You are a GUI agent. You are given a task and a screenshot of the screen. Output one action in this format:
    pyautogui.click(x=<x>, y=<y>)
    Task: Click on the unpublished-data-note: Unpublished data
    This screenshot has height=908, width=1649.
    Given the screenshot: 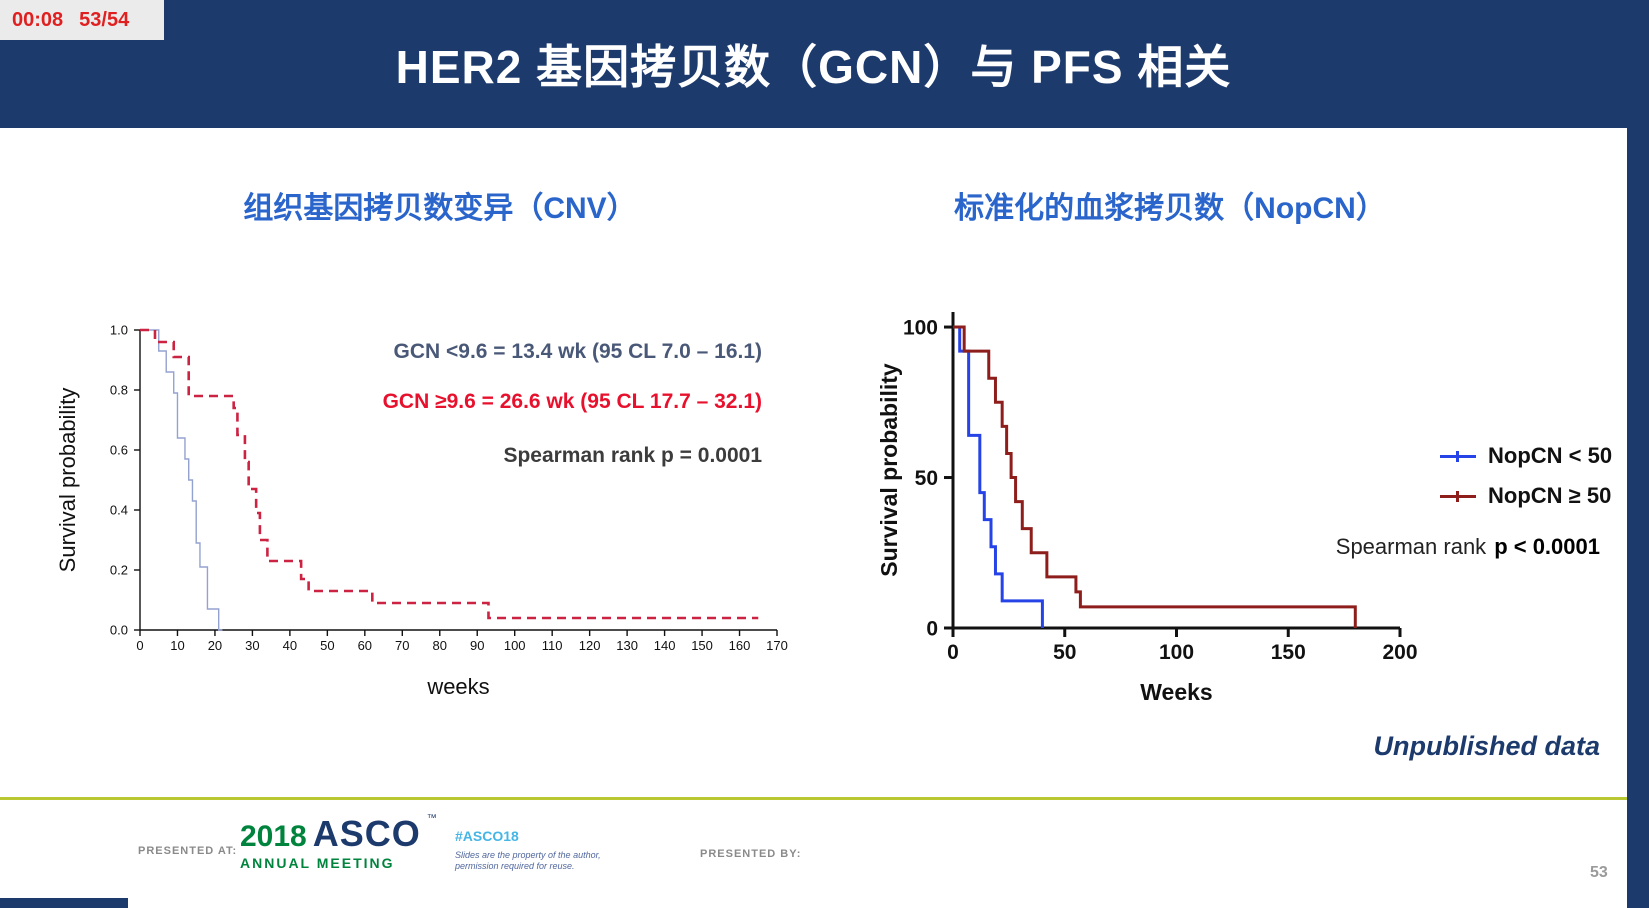 What is the action you would take?
    pyautogui.click(x=1486, y=746)
    